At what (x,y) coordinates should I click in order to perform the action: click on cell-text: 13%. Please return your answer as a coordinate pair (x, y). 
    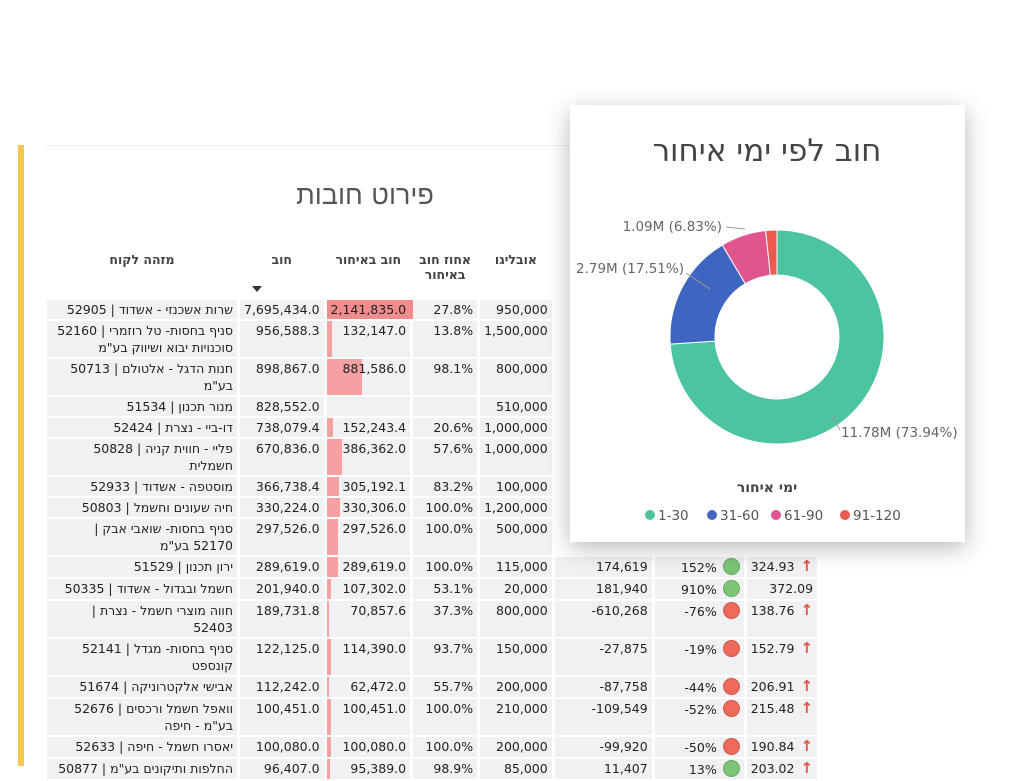
    Looking at the image, I should click on (702, 769).